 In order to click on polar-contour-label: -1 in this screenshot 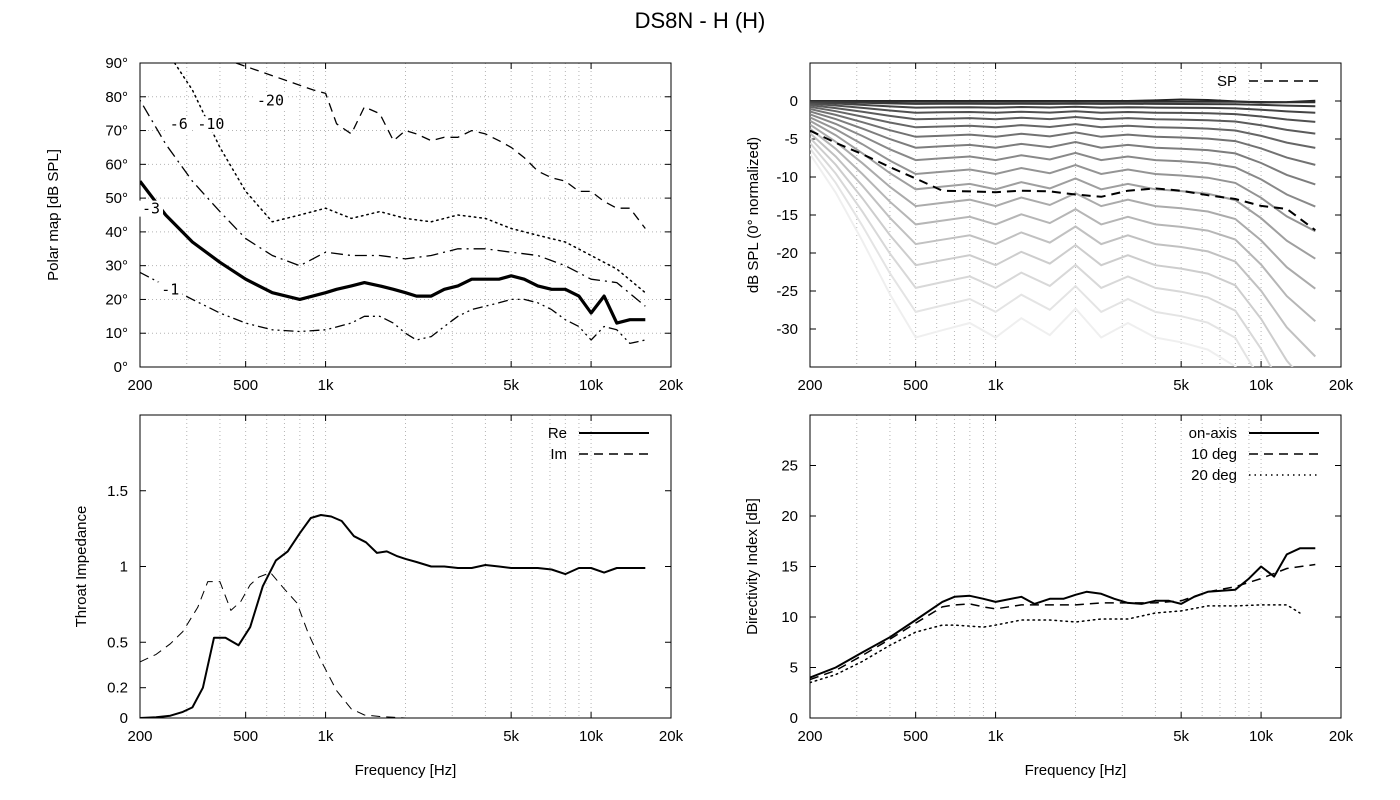, I will do `click(170, 290)`.